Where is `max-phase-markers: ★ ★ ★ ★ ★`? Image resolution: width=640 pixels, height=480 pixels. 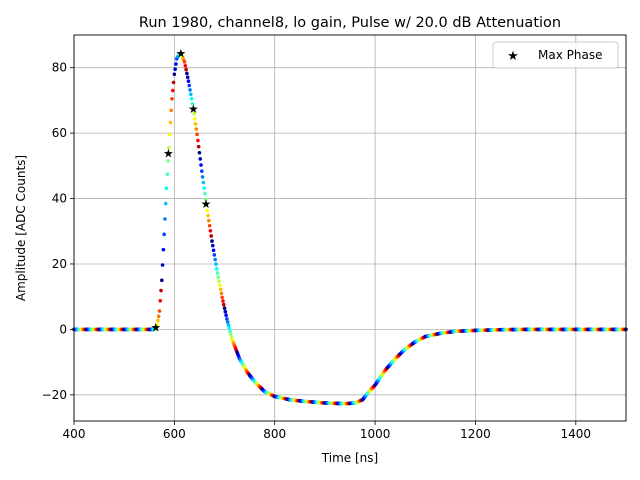
max-phase-markers: ★ ★ ★ ★ ★ is located at coordinates (180, 190).